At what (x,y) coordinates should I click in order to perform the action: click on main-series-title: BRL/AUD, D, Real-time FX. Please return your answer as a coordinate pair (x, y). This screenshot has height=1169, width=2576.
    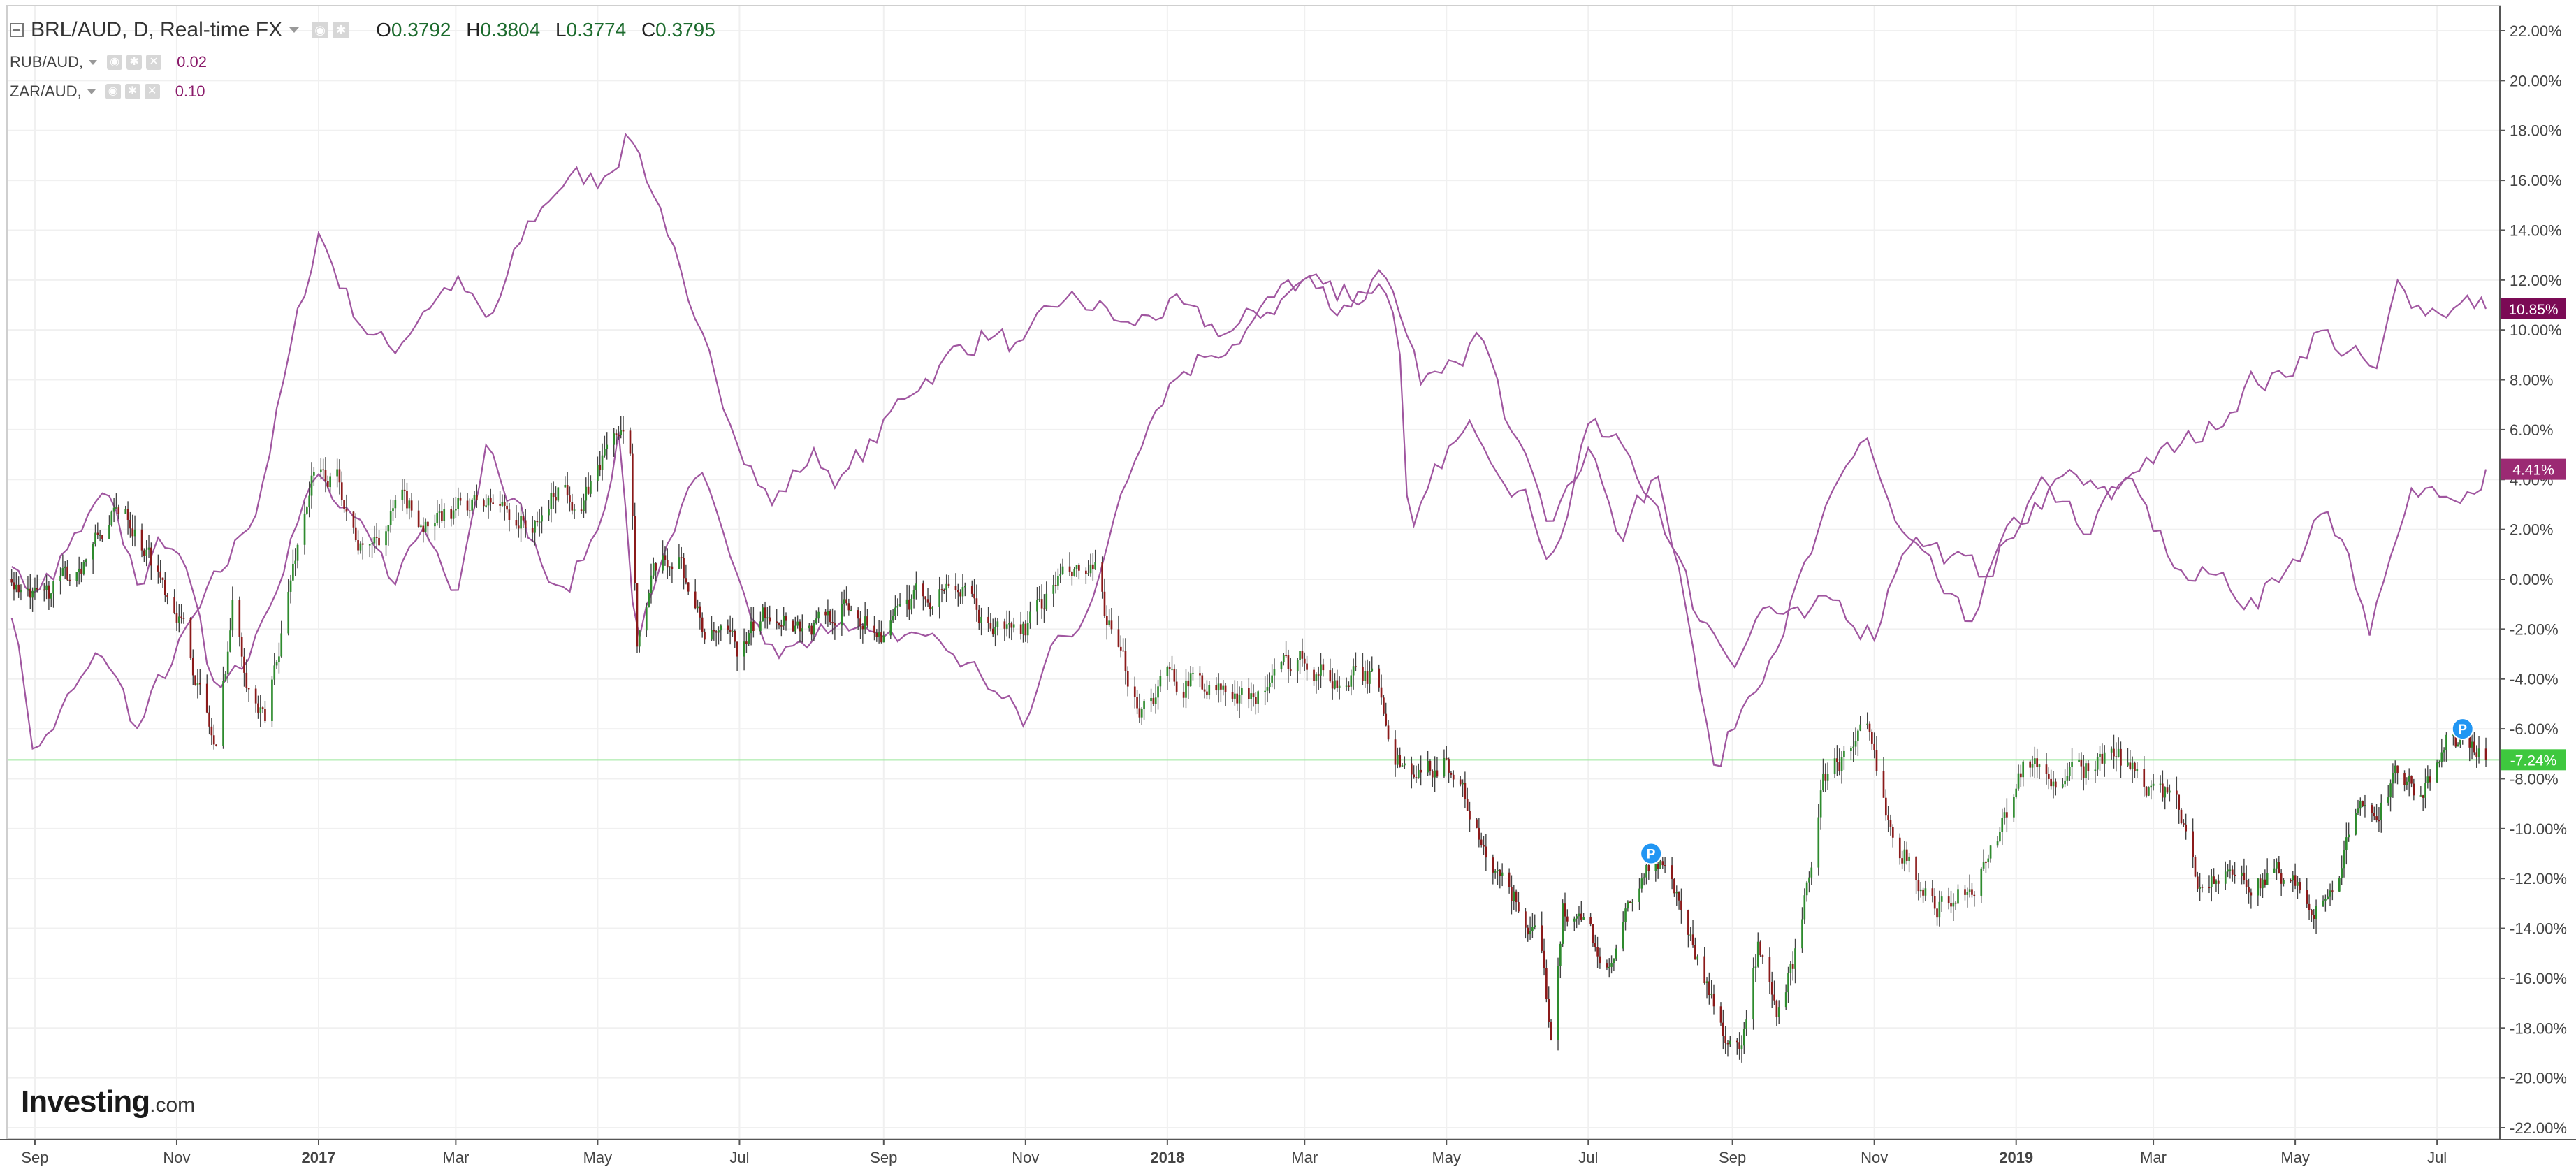
    Looking at the image, I should click on (157, 29).